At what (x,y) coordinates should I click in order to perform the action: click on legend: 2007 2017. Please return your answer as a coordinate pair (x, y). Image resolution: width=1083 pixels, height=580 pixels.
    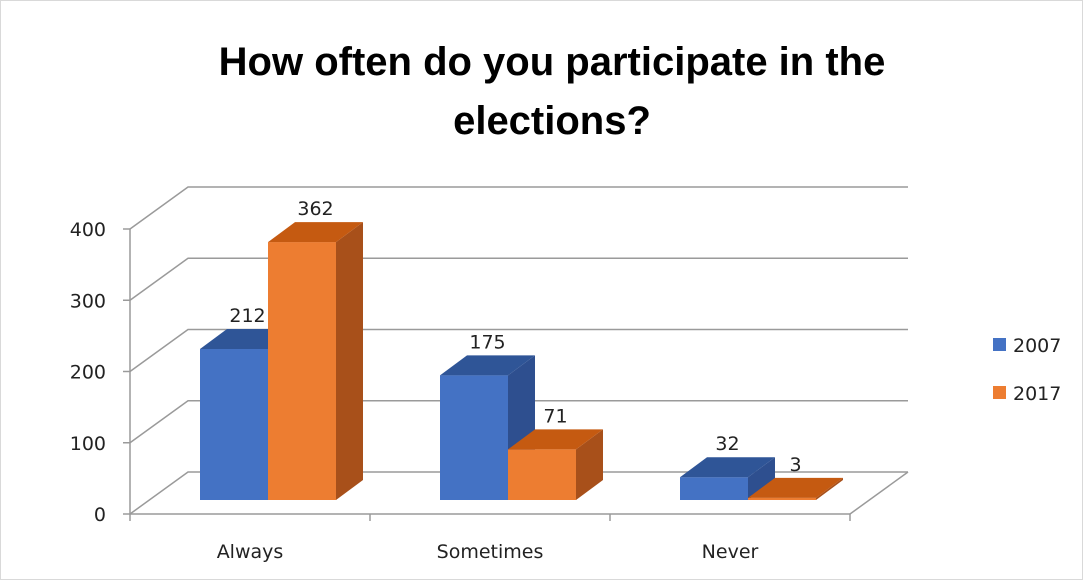
    Looking at the image, I should click on (1027, 370).